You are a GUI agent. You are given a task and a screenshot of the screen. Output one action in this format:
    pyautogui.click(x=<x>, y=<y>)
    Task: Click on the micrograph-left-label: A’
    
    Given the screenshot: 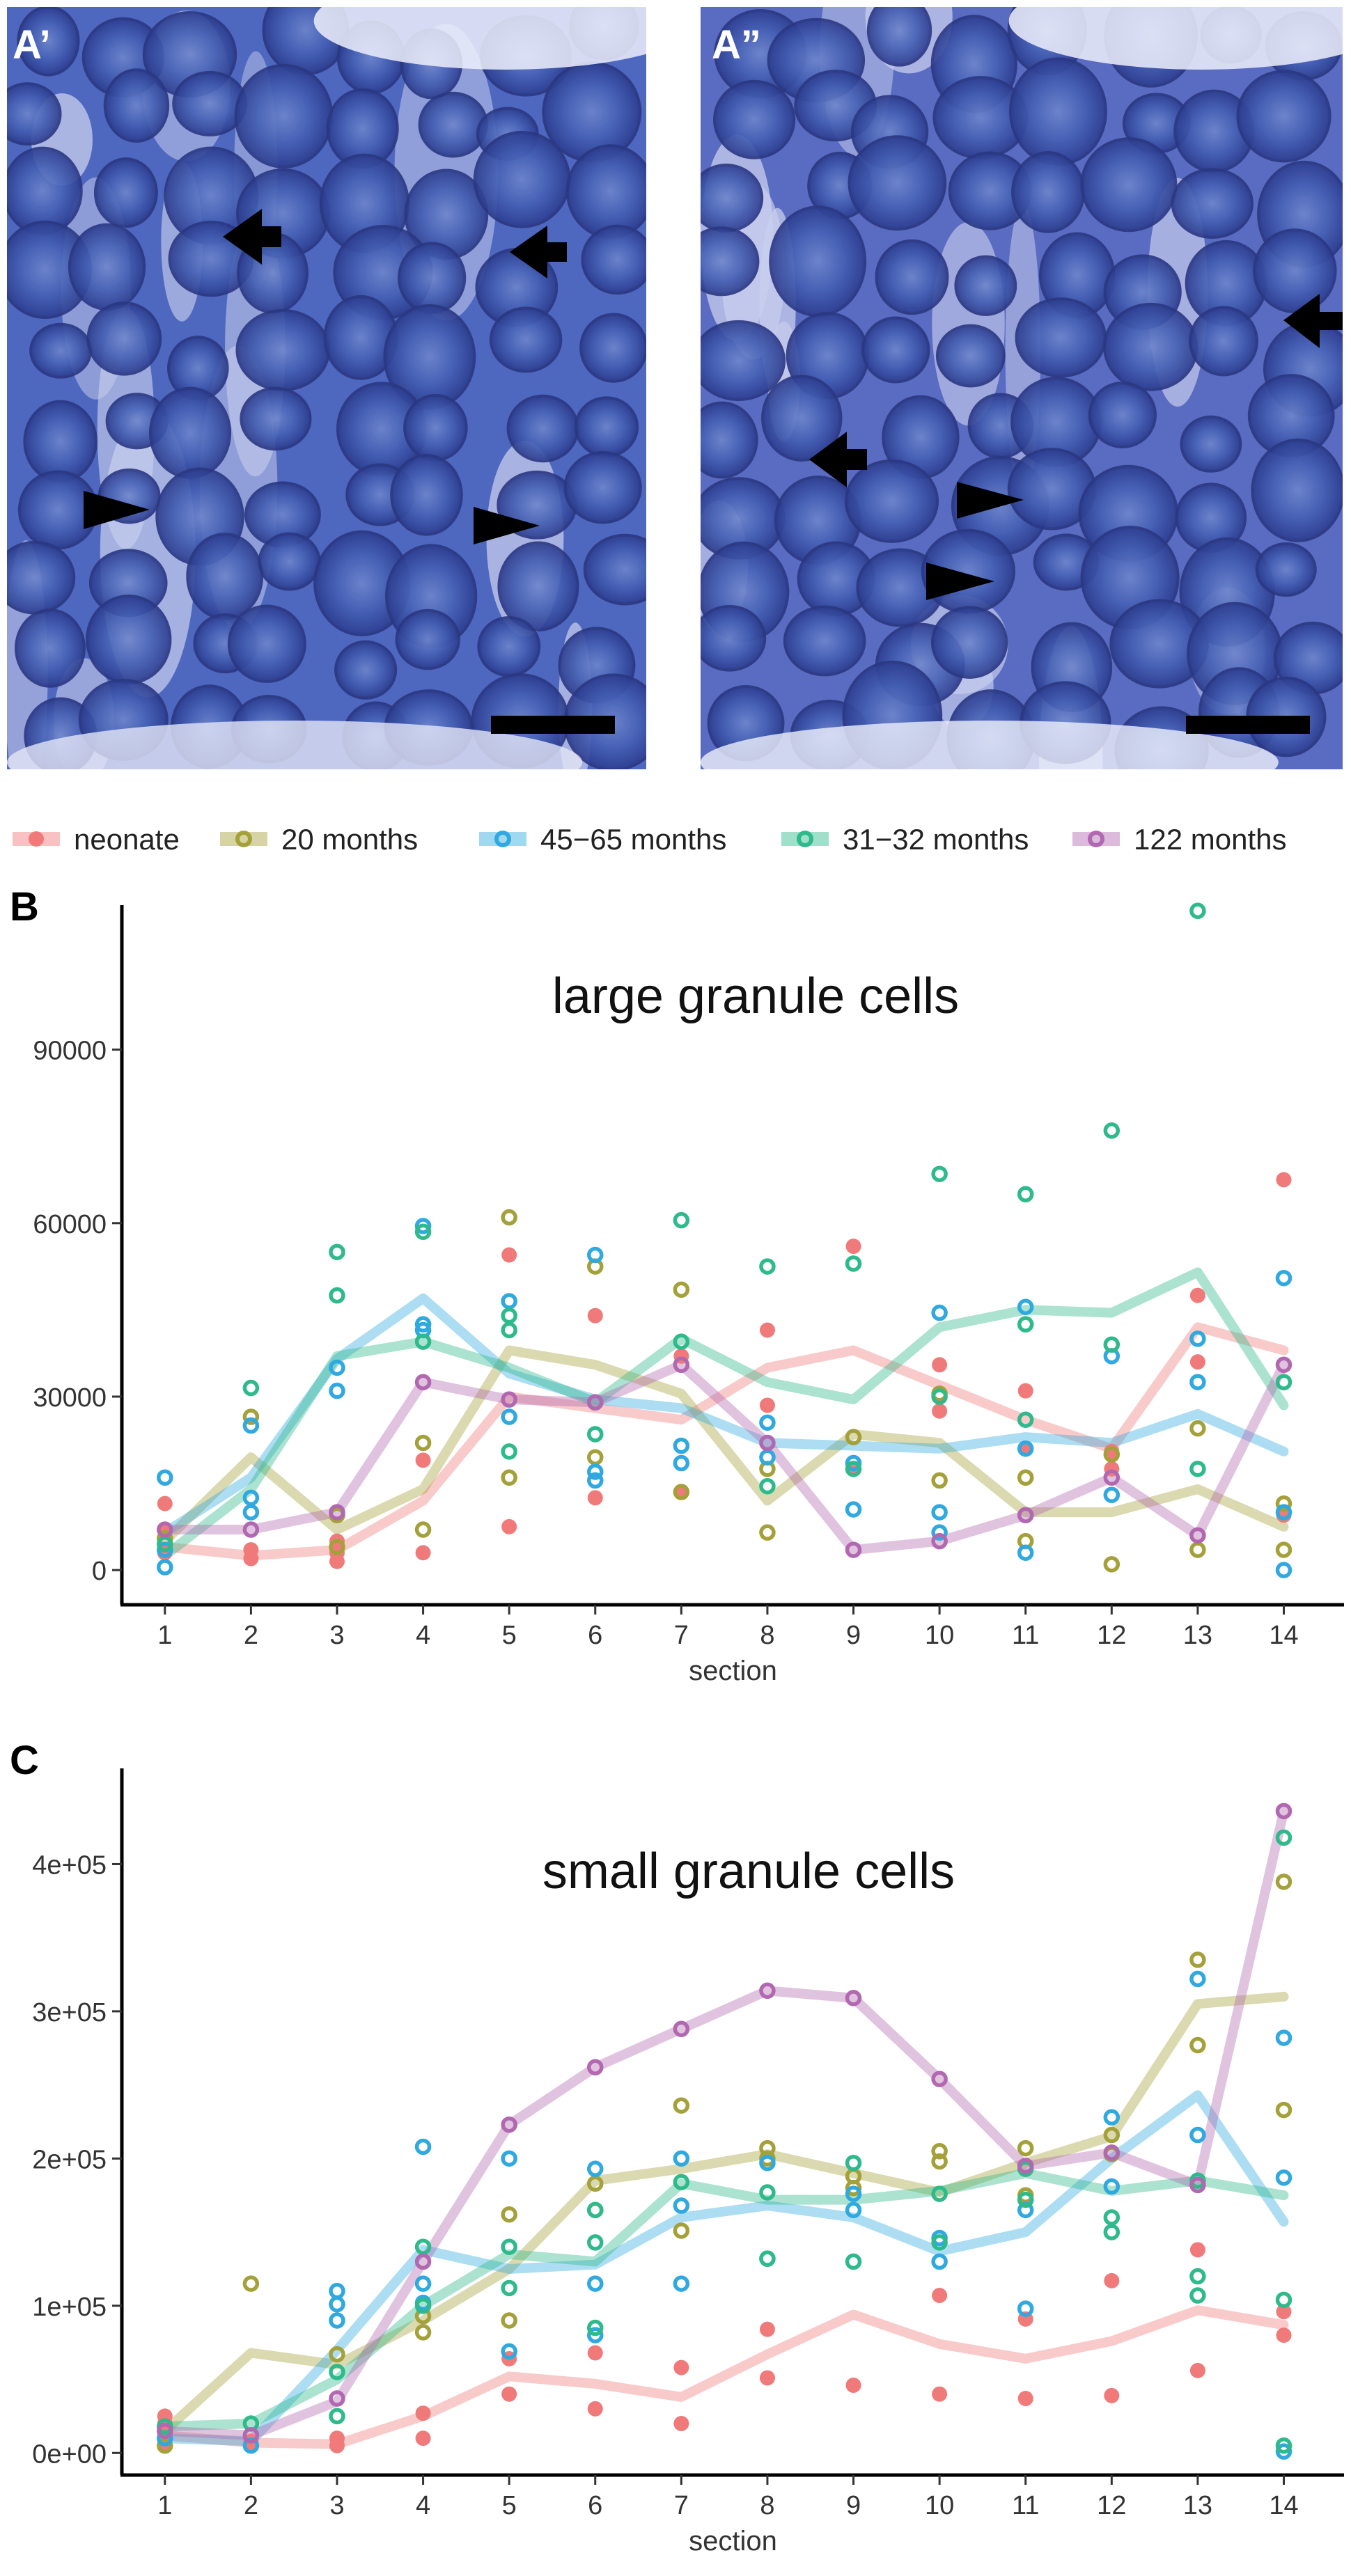 What is the action you would take?
    pyautogui.click(x=32, y=45)
    